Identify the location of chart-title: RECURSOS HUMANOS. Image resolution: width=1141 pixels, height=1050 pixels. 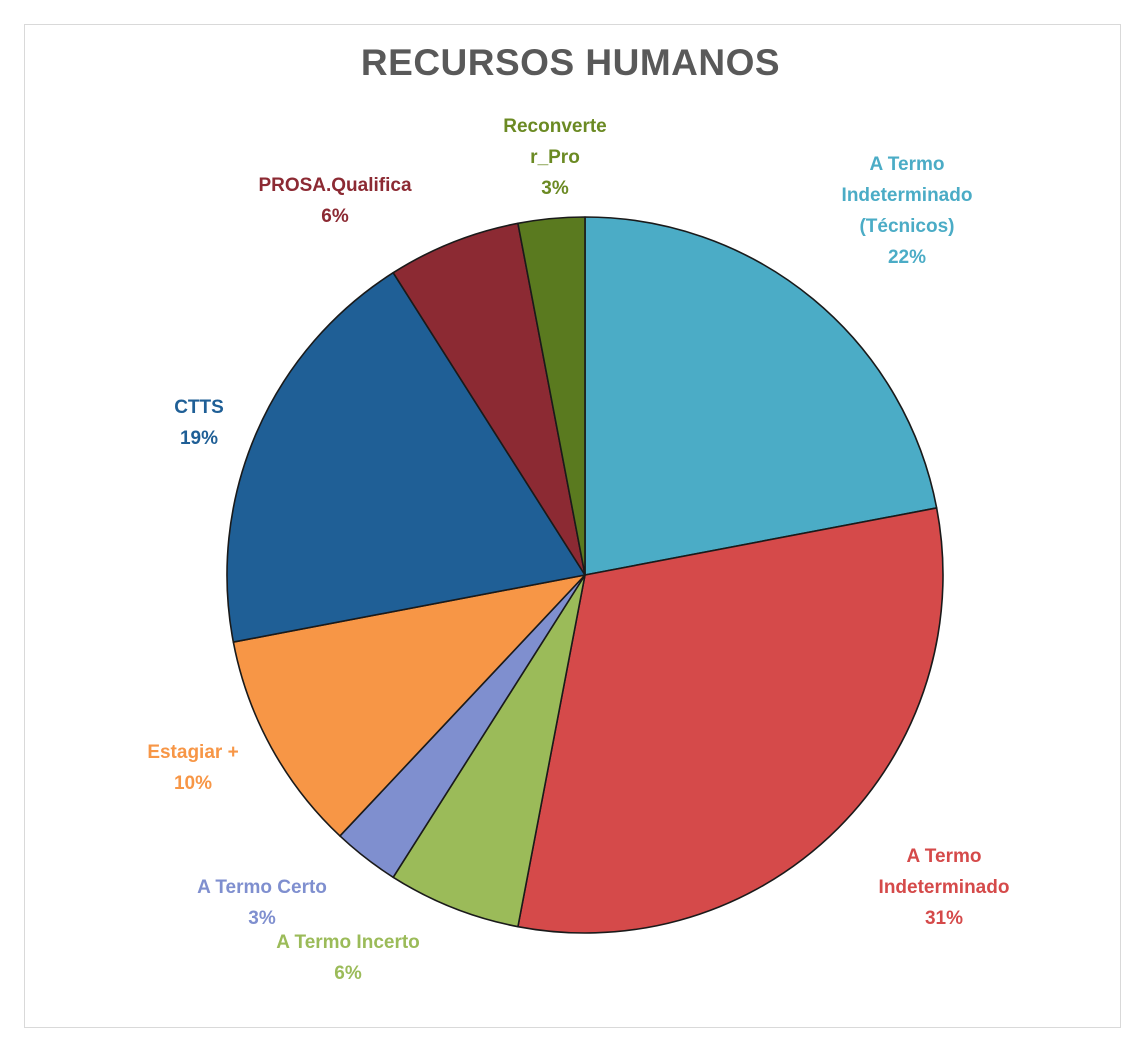
(570, 62).